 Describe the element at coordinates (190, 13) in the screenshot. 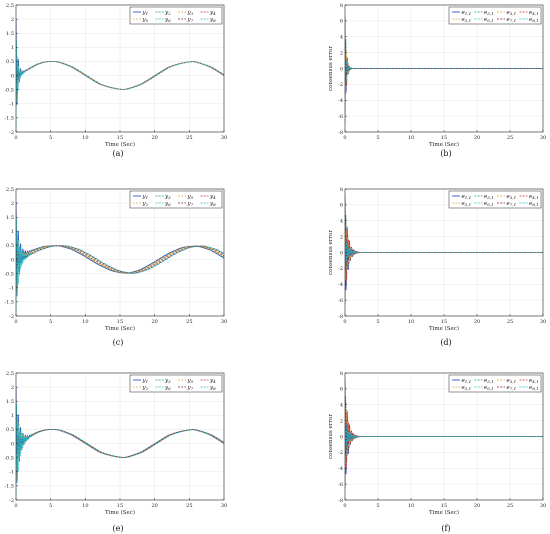

I see `legend-label-3: y3` at that location.